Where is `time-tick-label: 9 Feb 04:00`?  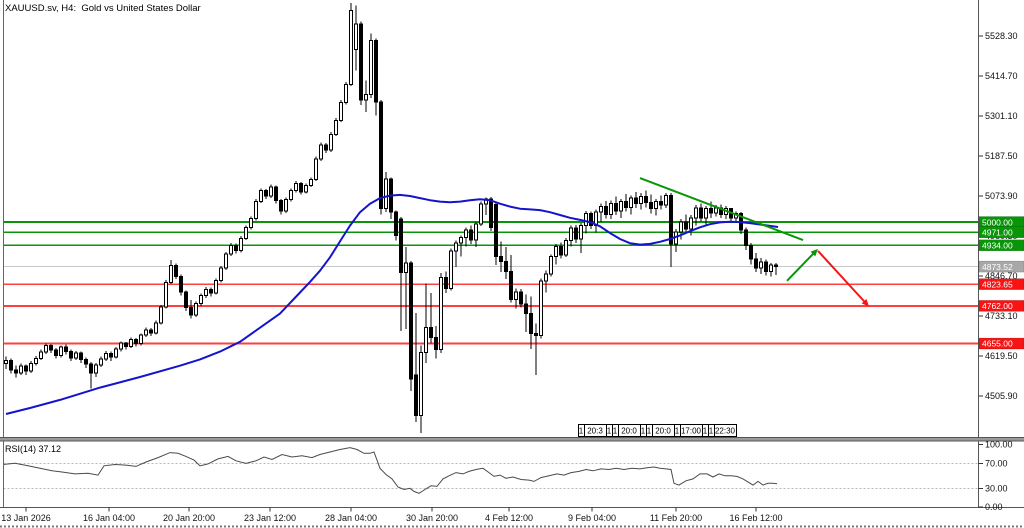
time-tick-label: 9 Feb 04:00 is located at coordinates (592, 518).